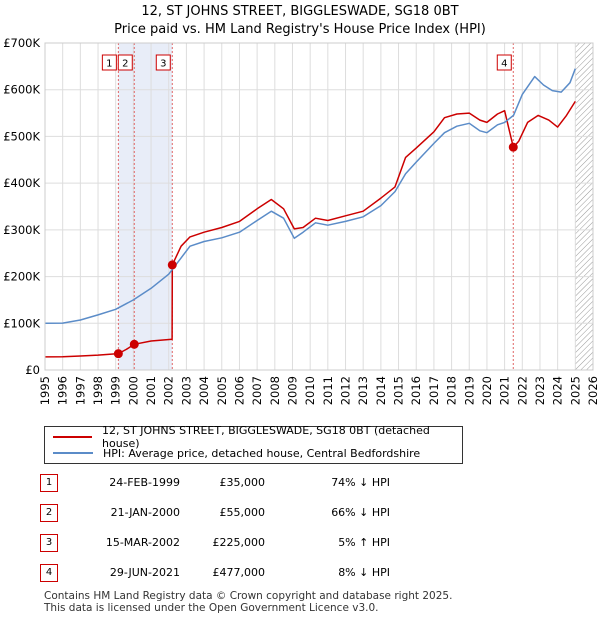  Describe the element at coordinates (45, 390) in the screenshot. I see `x-tick-label: 1995` at that location.